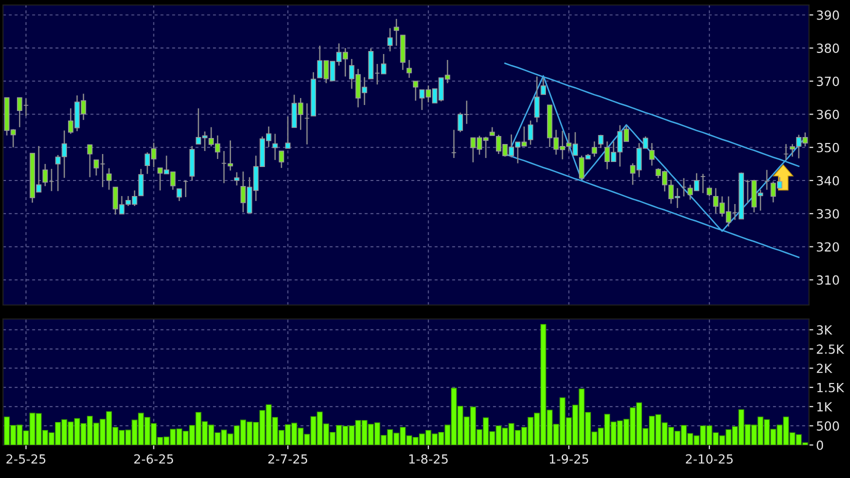 The width and height of the screenshot is (850, 478). Describe the element at coordinates (830, 387) in the screenshot. I see `y-tick-label: 1.5K` at that location.